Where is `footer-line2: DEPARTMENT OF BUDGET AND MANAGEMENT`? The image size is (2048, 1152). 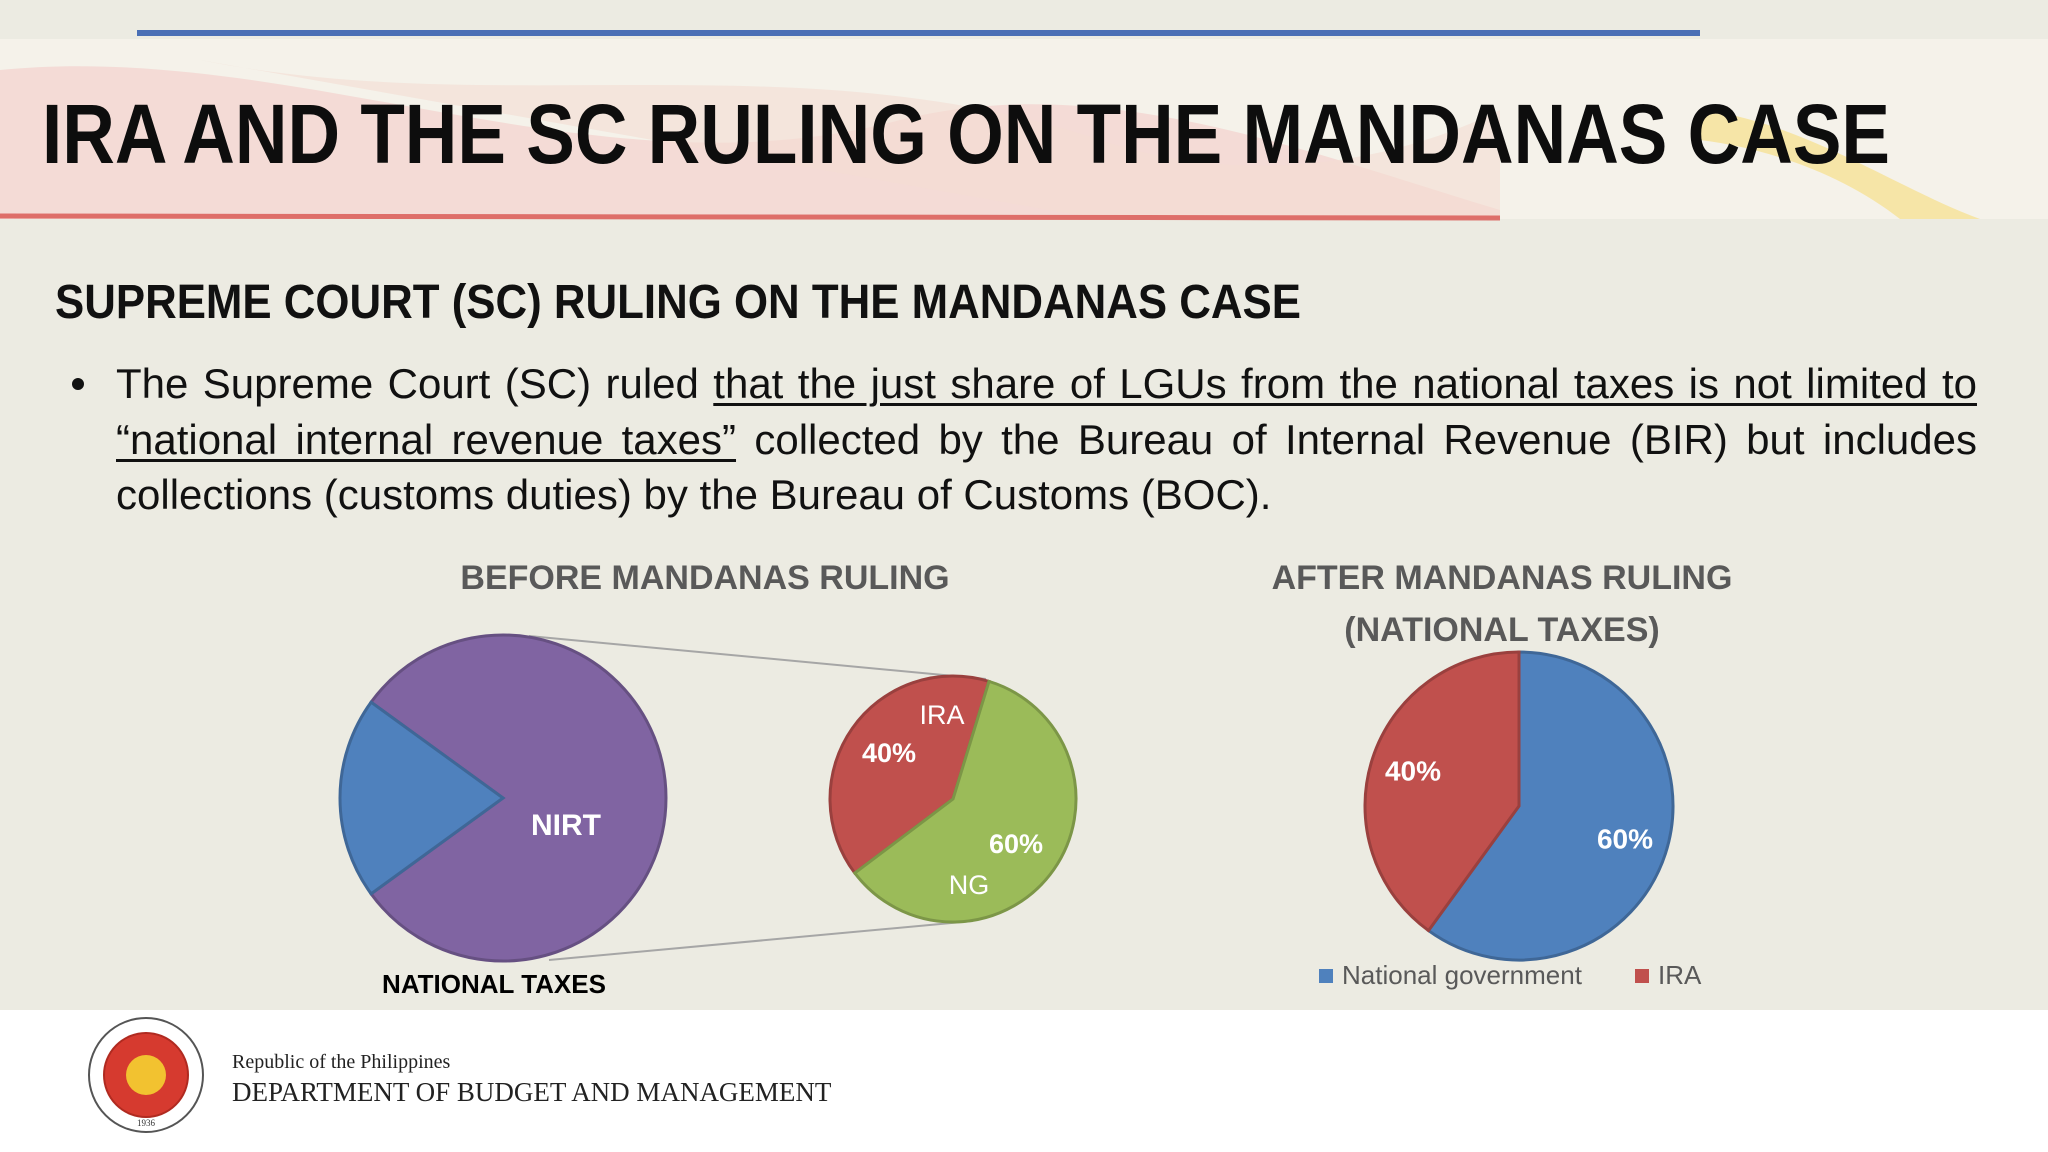 footer-line2: DEPARTMENT OF BUDGET AND MANAGEMENT is located at coordinates (532, 1092).